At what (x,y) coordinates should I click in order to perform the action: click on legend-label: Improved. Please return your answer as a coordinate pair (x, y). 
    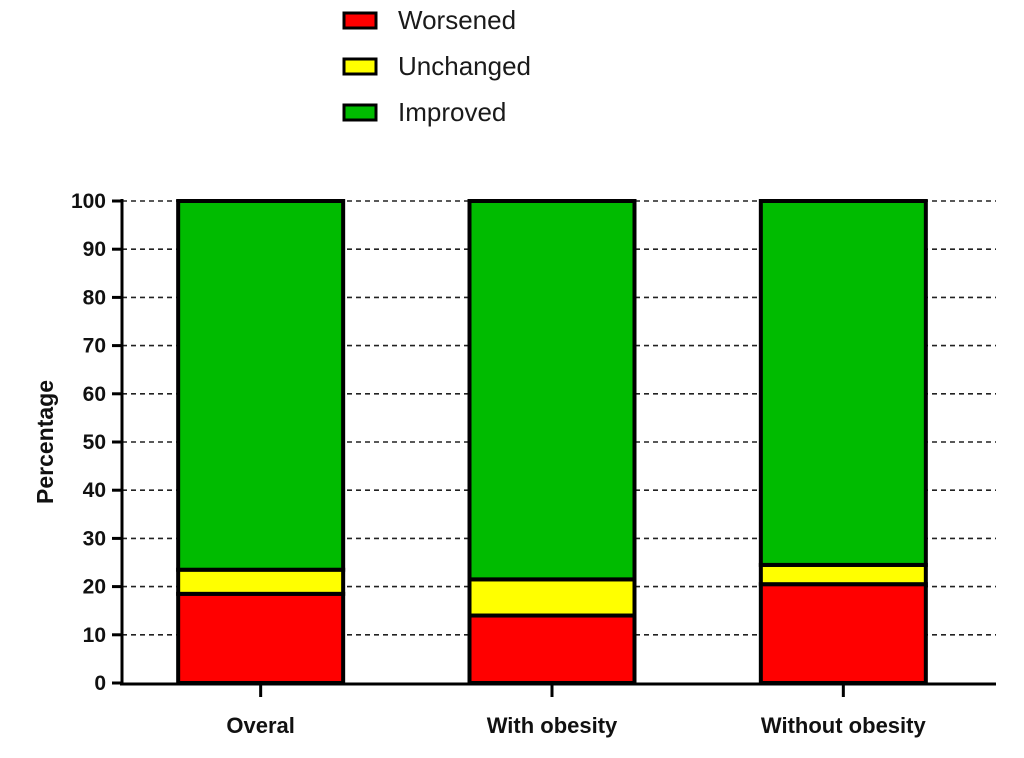
    Looking at the image, I should click on (452, 112).